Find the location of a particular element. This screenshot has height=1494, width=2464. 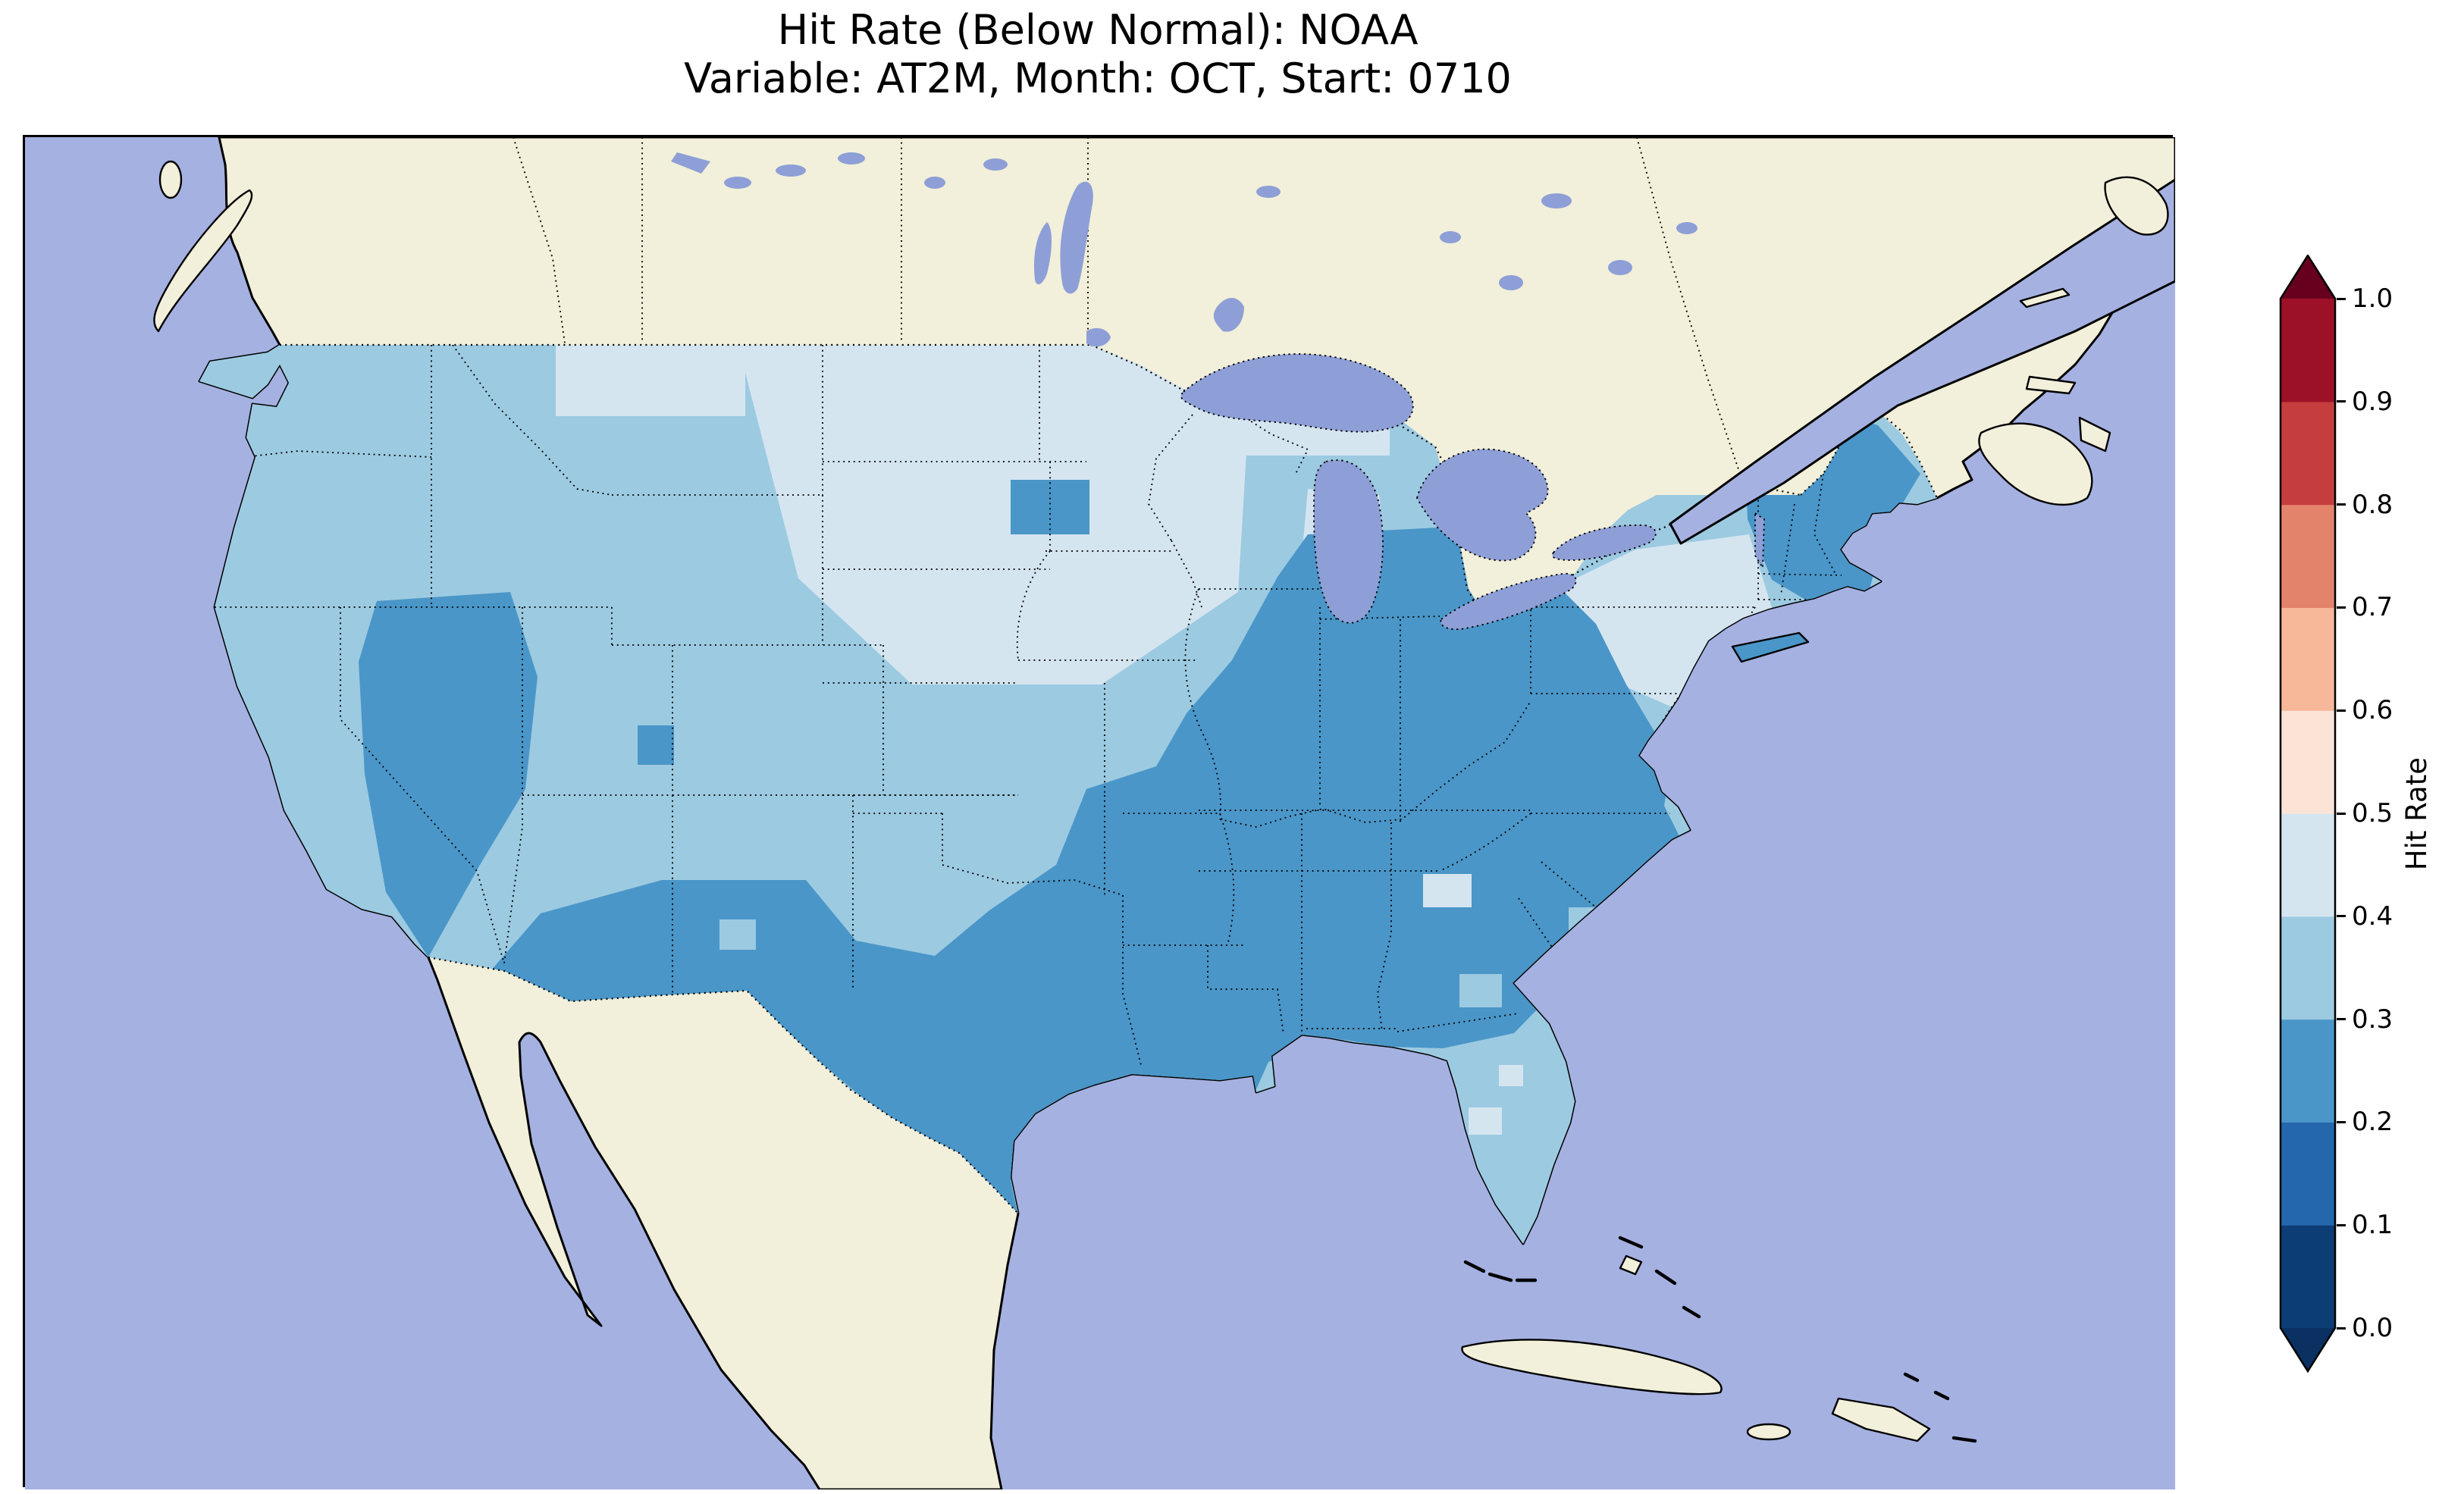

region-florida-pale-cell is located at coordinates (1486, 1121).